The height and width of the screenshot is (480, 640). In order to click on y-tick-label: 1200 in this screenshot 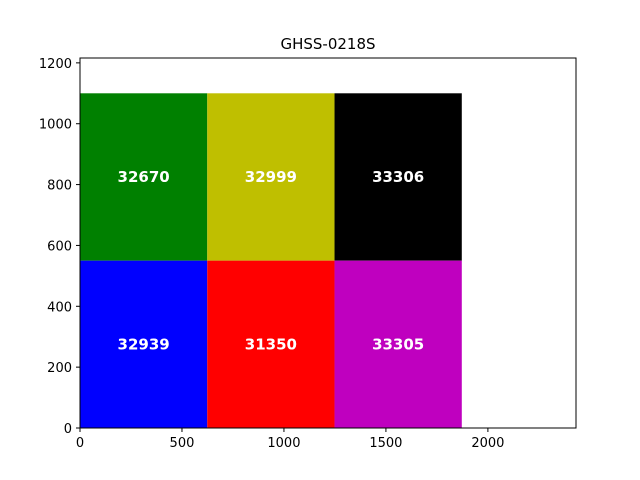, I will do `click(55, 64)`.